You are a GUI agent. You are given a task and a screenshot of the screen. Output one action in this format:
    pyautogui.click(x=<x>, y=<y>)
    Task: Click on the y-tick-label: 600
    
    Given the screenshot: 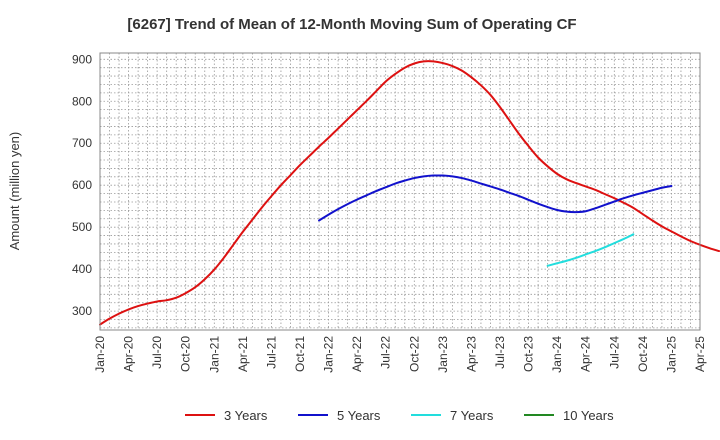 What is the action you would take?
    pyautogui.click(x=82, y=185)
    